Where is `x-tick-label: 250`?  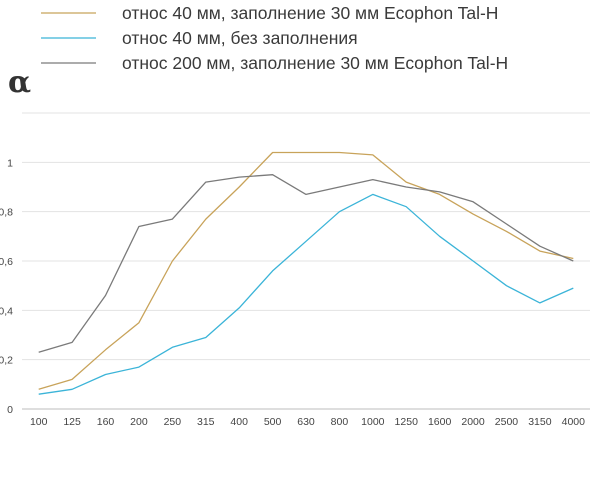
x-tick-label: 250 is located at coordinates (173, 422).